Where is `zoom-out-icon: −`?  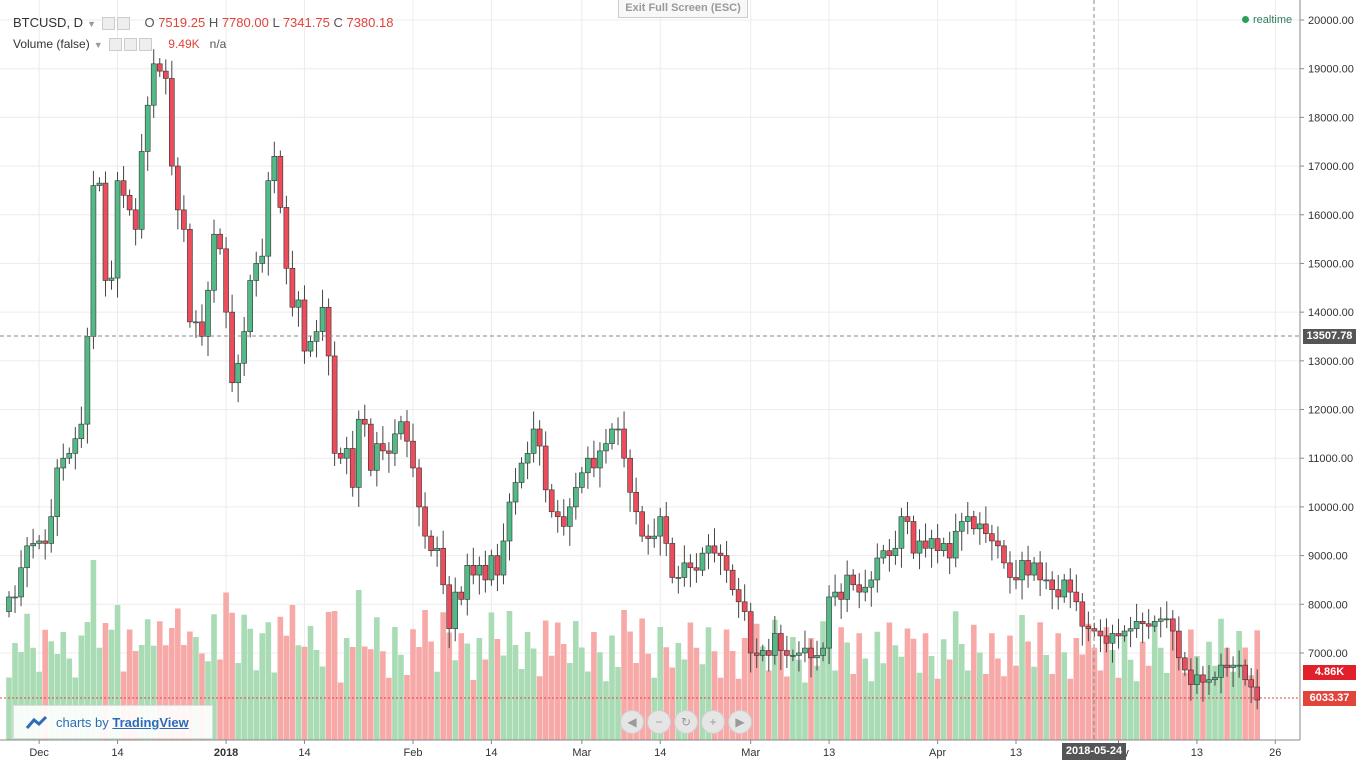 zoom-out-icon: − is located at coordinates (659, 722).